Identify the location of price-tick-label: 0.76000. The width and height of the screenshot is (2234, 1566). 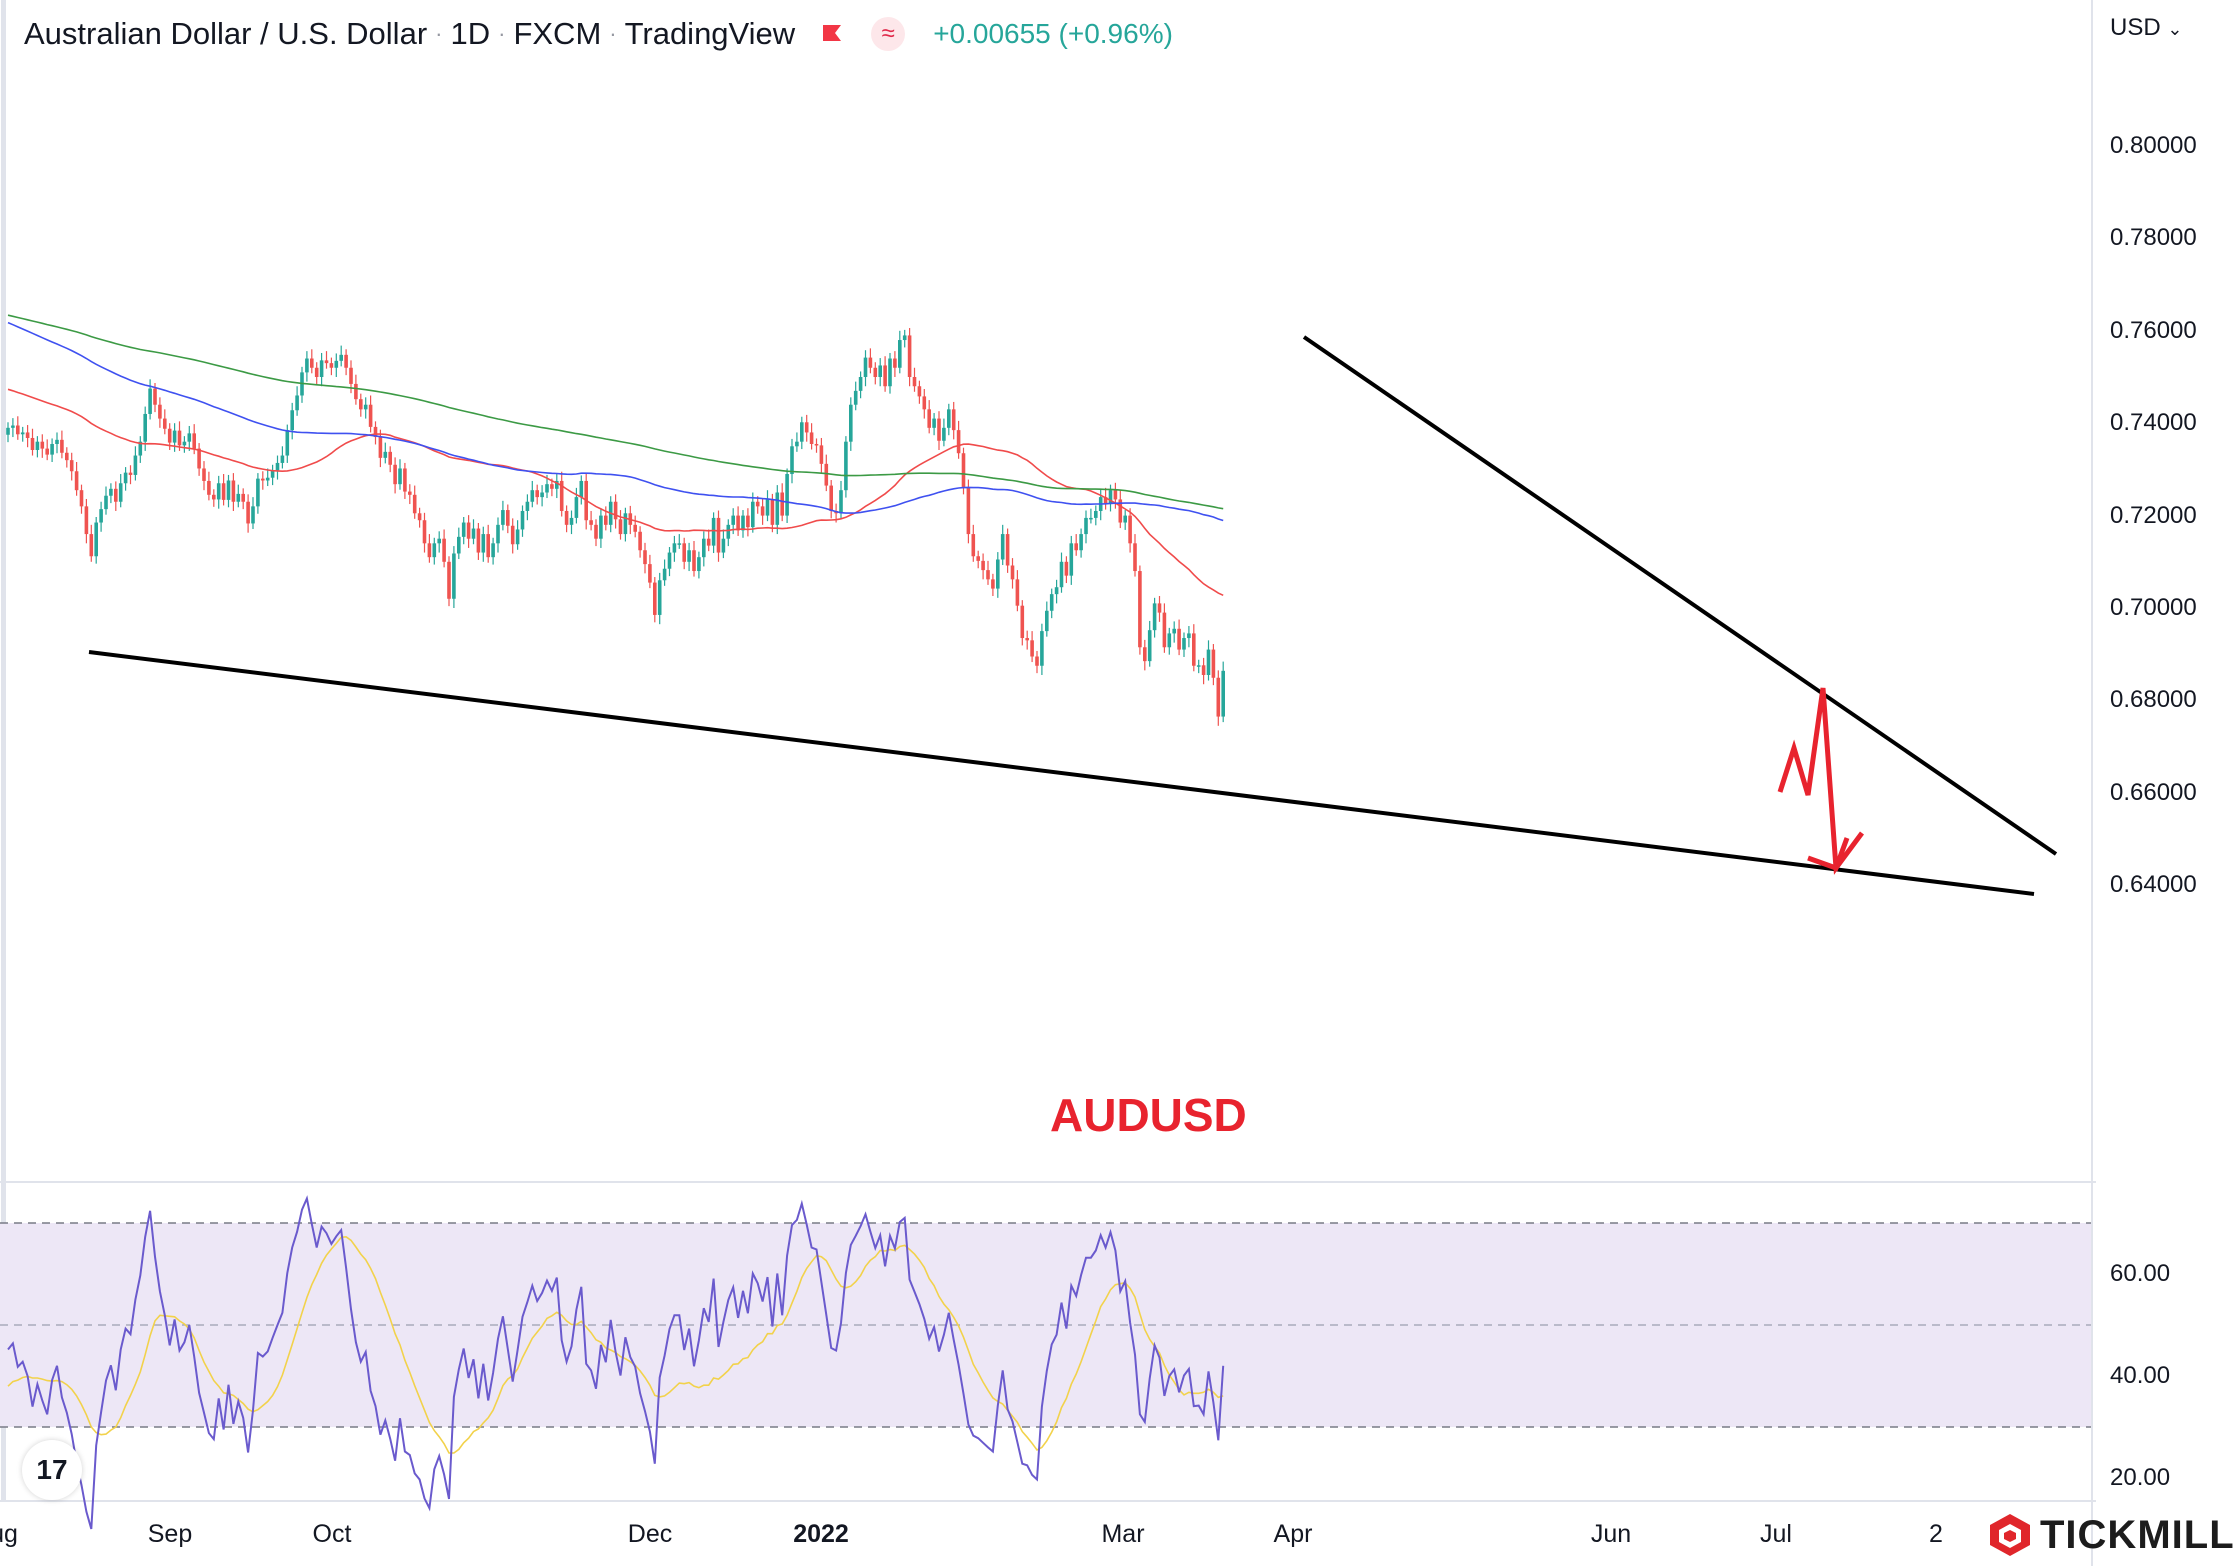
(2153, 330).